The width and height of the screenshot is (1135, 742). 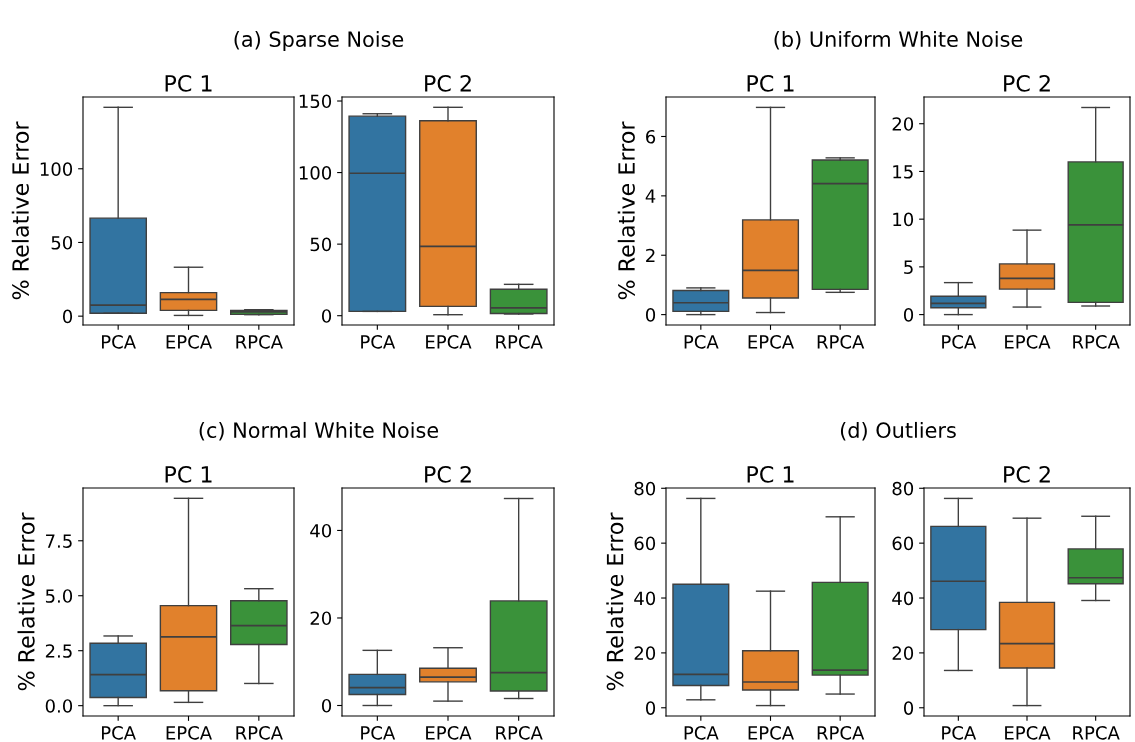 What do you see at coordinates (898, 40) in the screenshot?
I see `text: (b) Uniform White Noise` at bounding box center [898, 40].